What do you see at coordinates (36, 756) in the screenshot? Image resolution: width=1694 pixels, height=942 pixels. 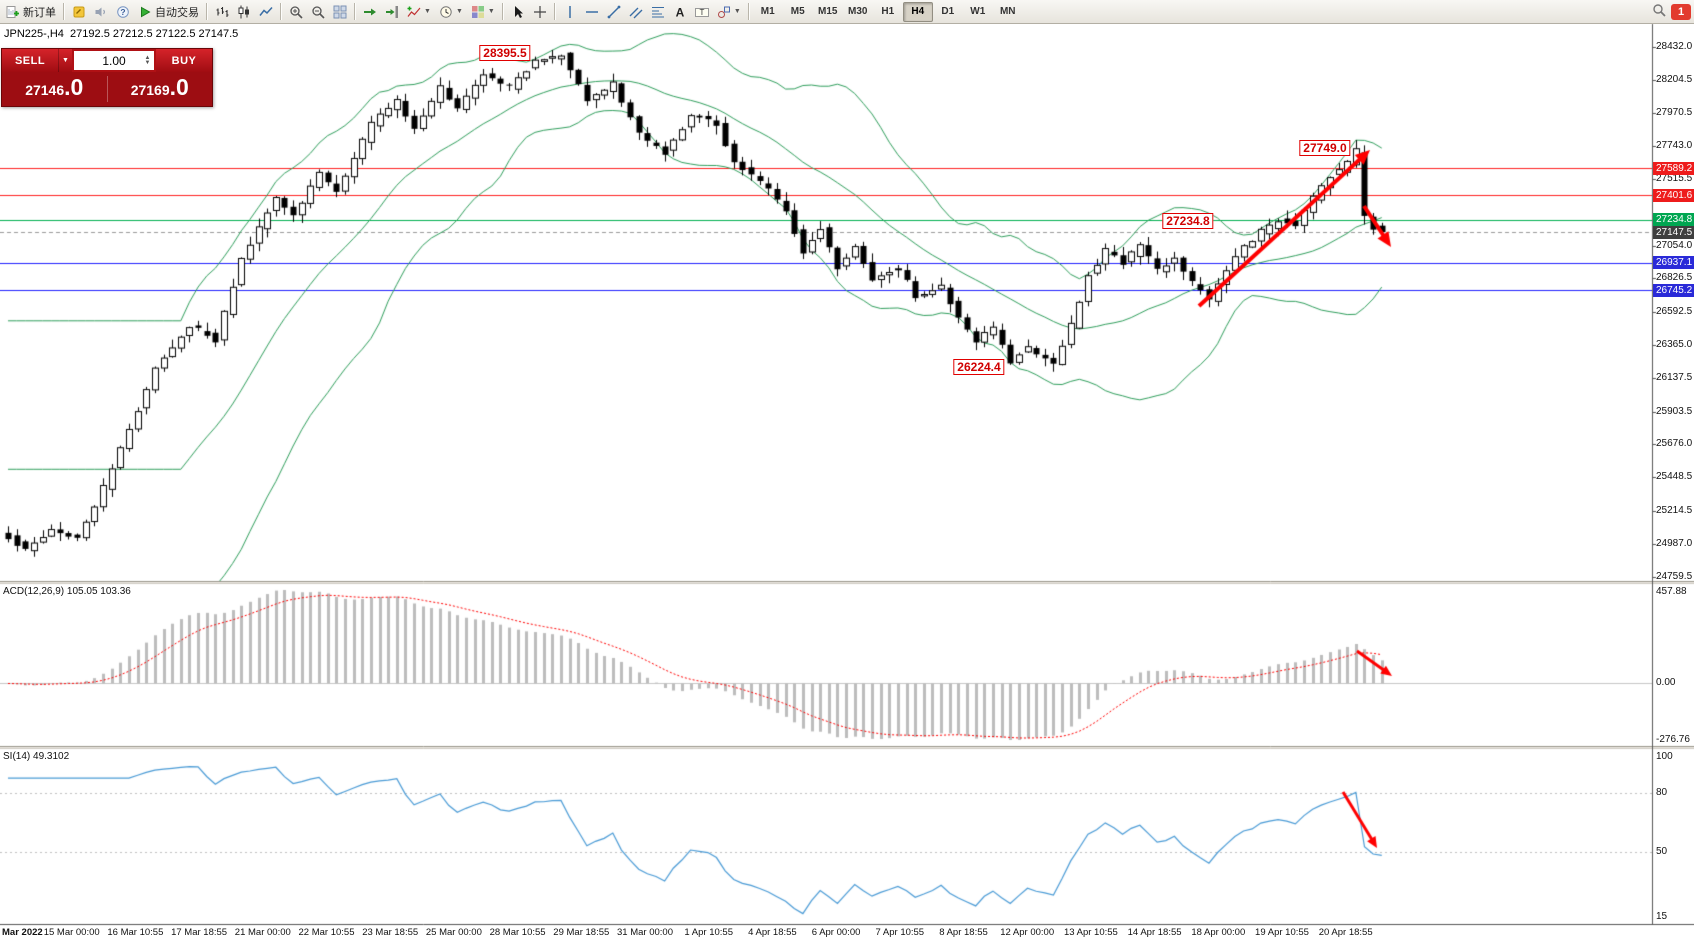 I see `rsi-indicator-label: SI(14) 49.3102` at bounding box center [36, 756].